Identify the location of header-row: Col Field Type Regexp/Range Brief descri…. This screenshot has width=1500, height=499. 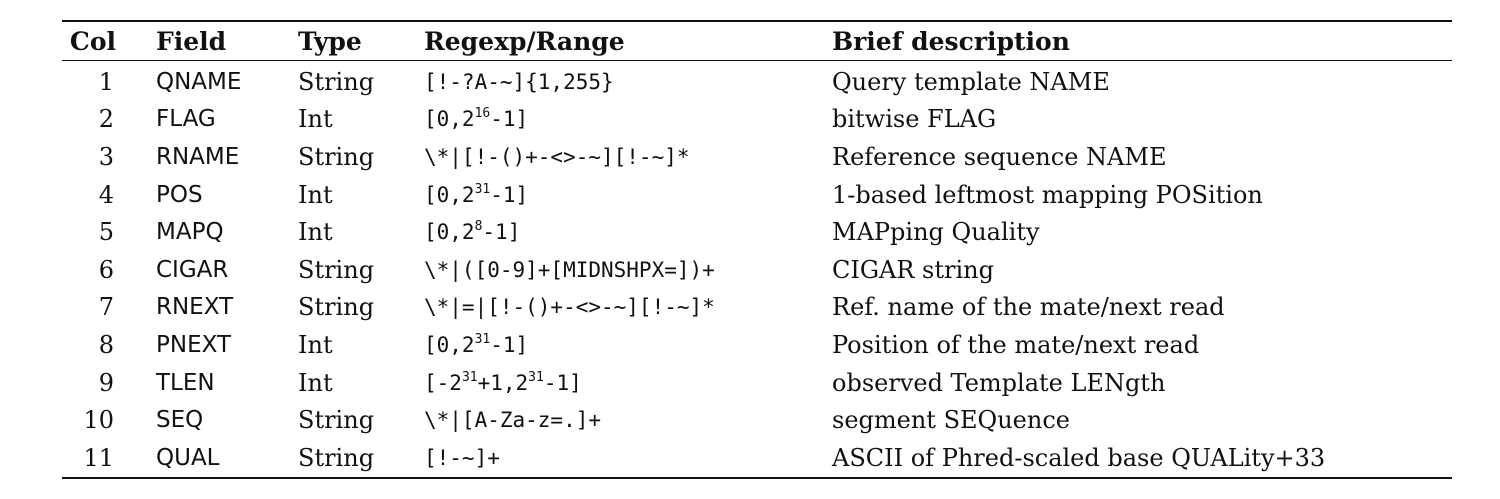
(757, 41).